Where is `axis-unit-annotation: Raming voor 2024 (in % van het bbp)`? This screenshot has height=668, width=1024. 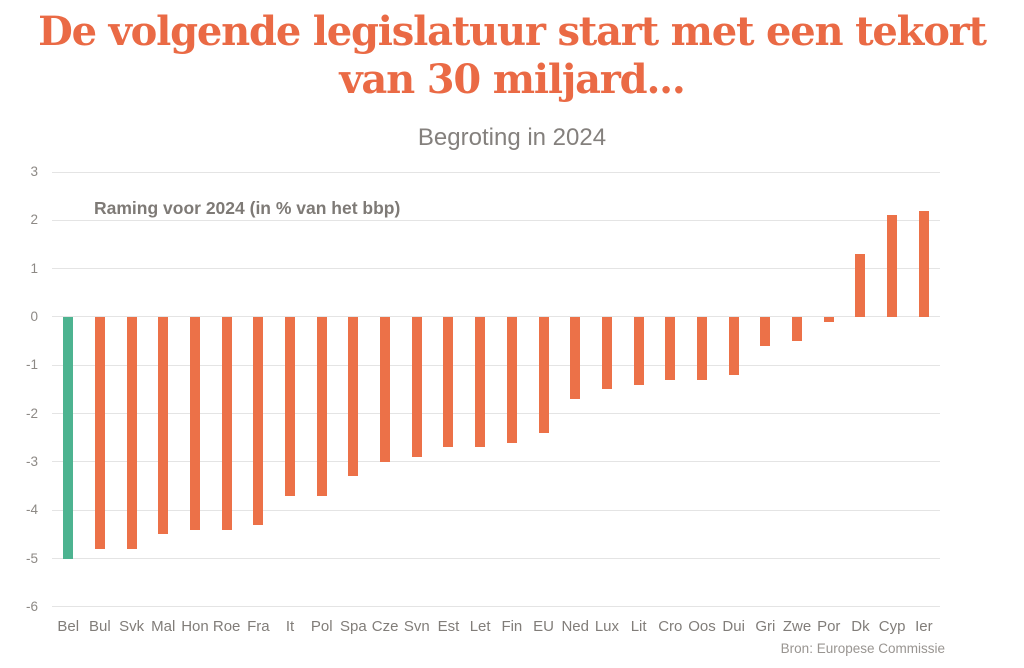 axis-unit-annotation: Raming voor 2024 (in % van het bbp) is located at coordinates (247, 208).